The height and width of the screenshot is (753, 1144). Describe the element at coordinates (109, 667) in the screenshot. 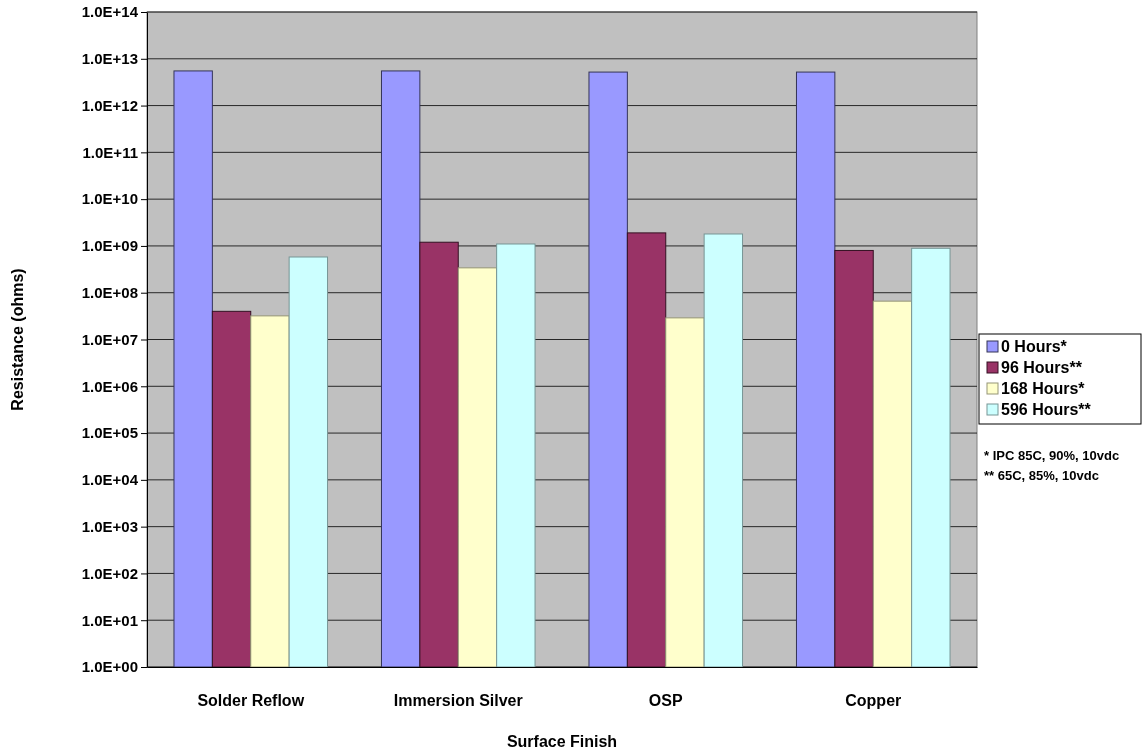

I see `y-tick-label: 1.0E+00` at that location.